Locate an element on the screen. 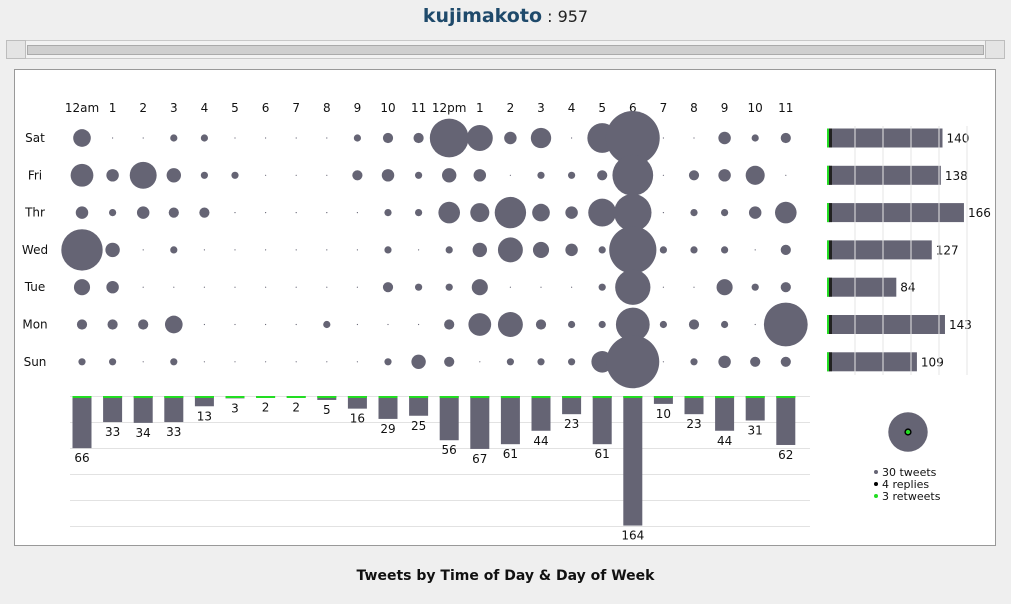  time-range-slider is located at coordinates (505, 49).